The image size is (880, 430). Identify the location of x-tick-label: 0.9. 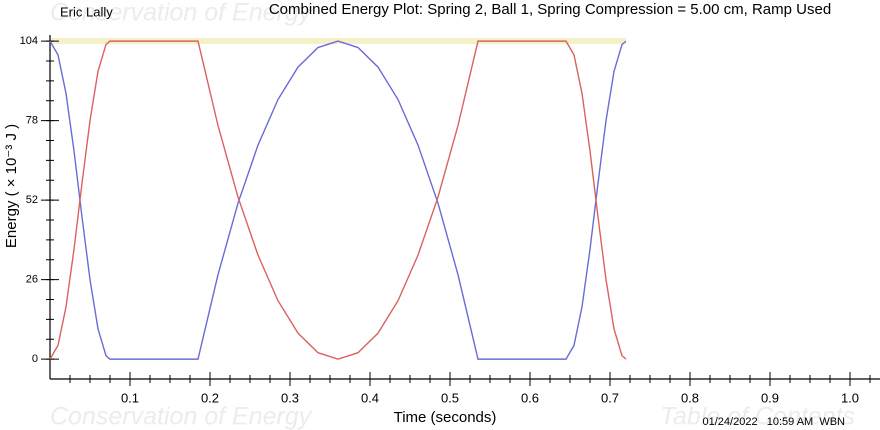
(770, 397).